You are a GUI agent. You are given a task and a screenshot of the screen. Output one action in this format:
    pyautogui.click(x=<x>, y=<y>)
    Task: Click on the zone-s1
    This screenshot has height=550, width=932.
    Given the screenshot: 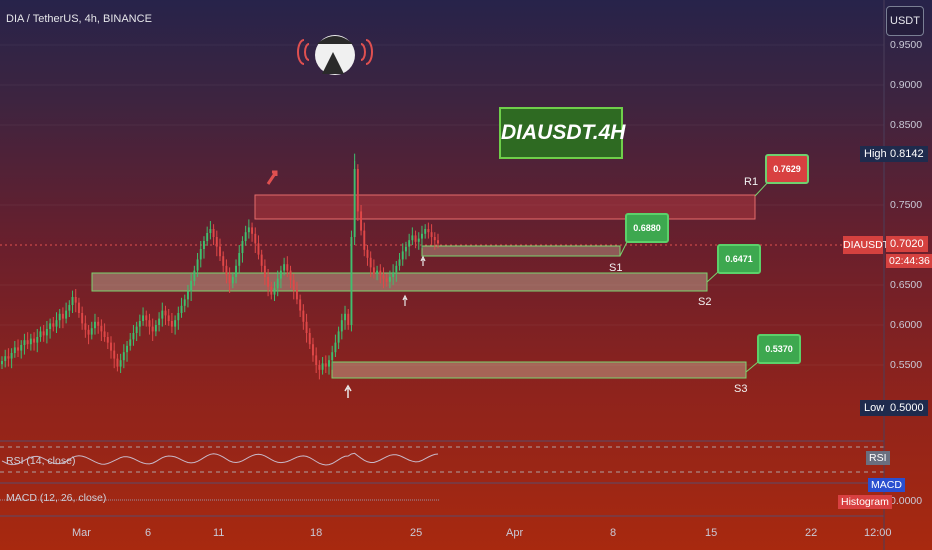 What is the action you would take?
    pyautogui.click(x=521, y=251)
    